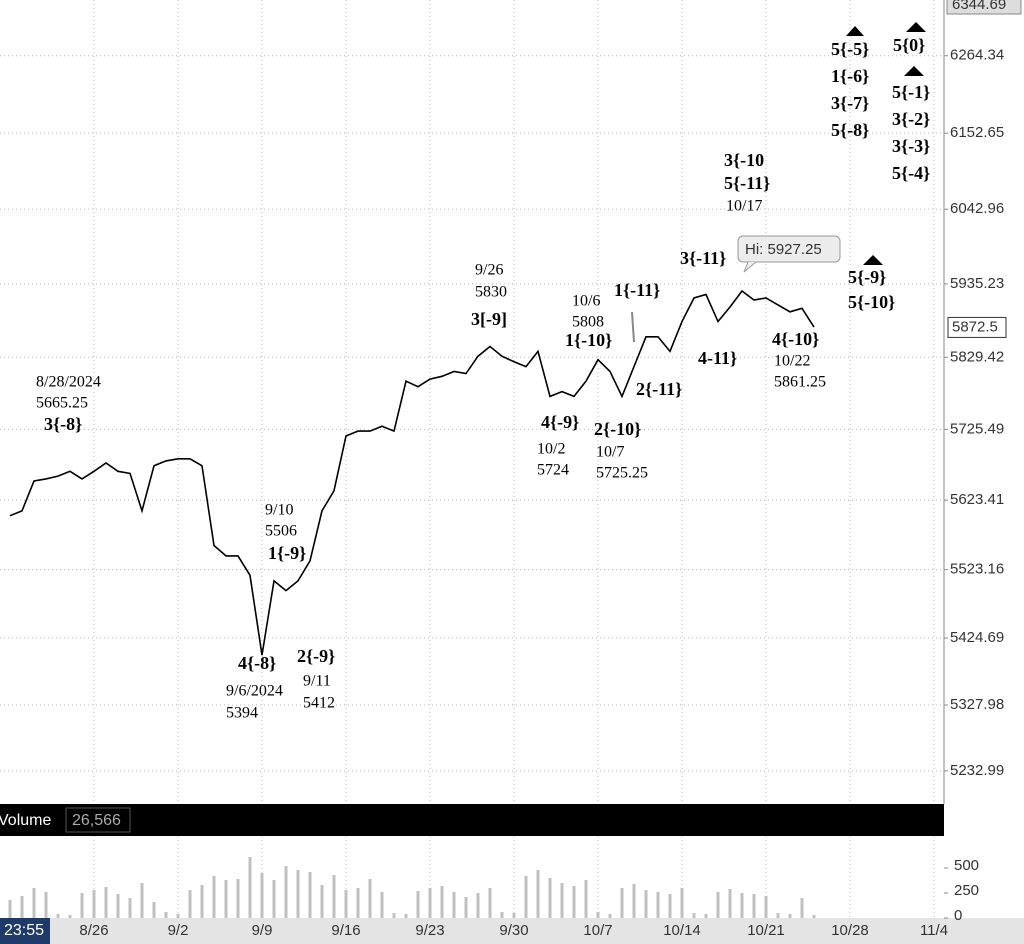 Image resolution: width=1024 pixels, height=944 pixels. I want to click on y-max-box, so click(984, 7).